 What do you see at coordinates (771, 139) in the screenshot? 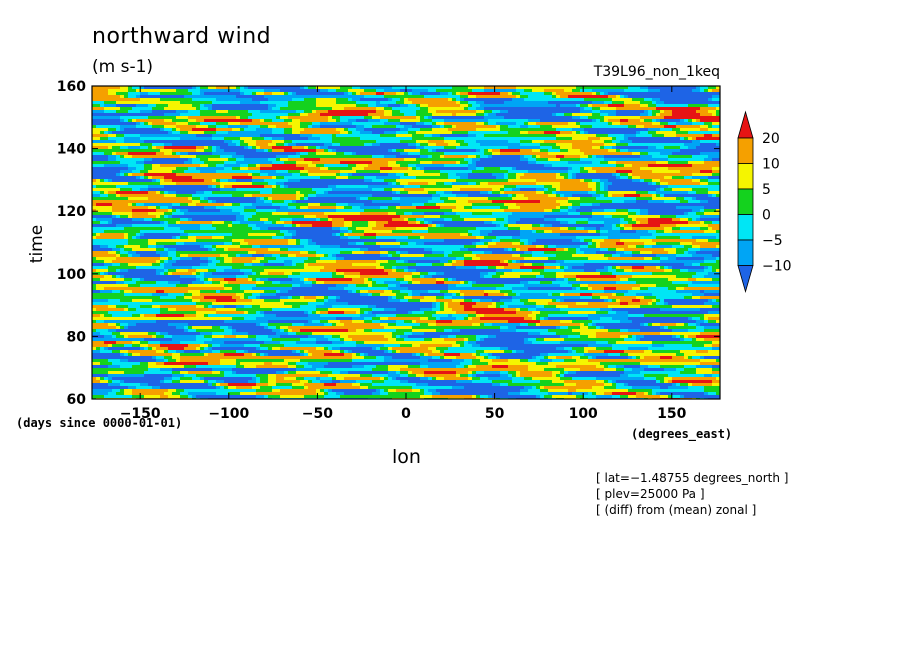
I see `colorbar-label: 20` at bounding box center [771, 139].